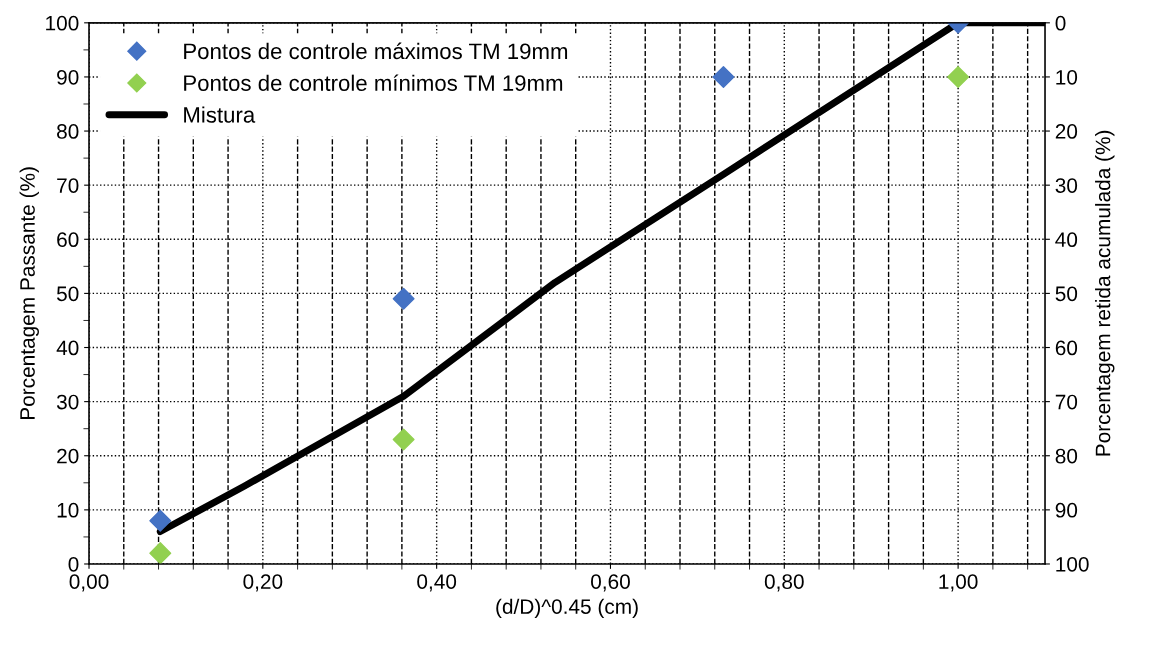 Image resolution: width=1156 pixels, height=652 pixels. What do you see at coordinates (1066, 348) in the screenshot?
I see `y2-tick-label: 60` at bounding box center [1066, 348].